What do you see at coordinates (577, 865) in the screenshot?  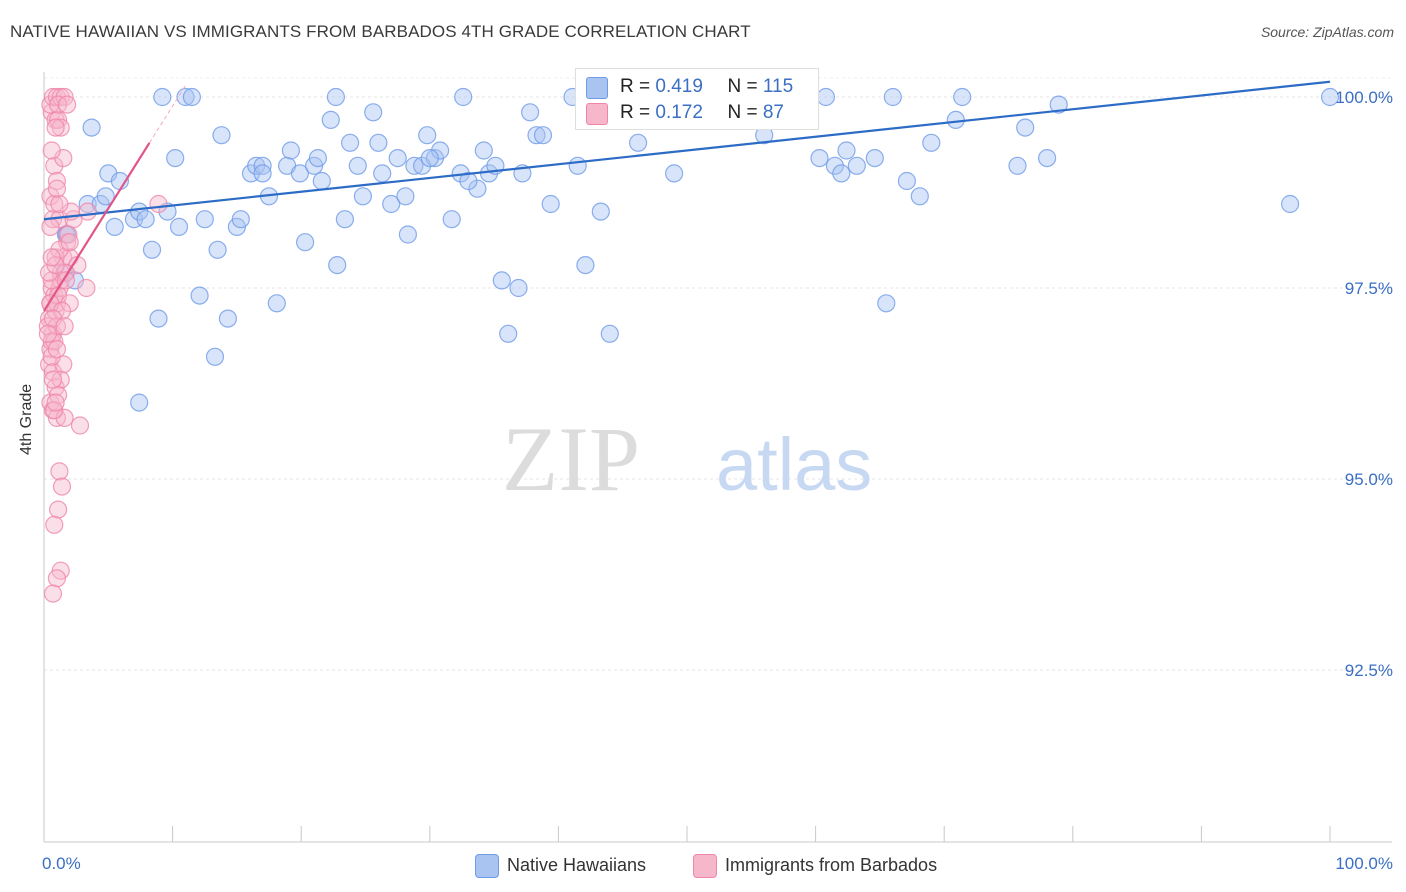 I see `legend-label-native-hawaiians: Native Hawaiians` at bounding box center [577, 865].